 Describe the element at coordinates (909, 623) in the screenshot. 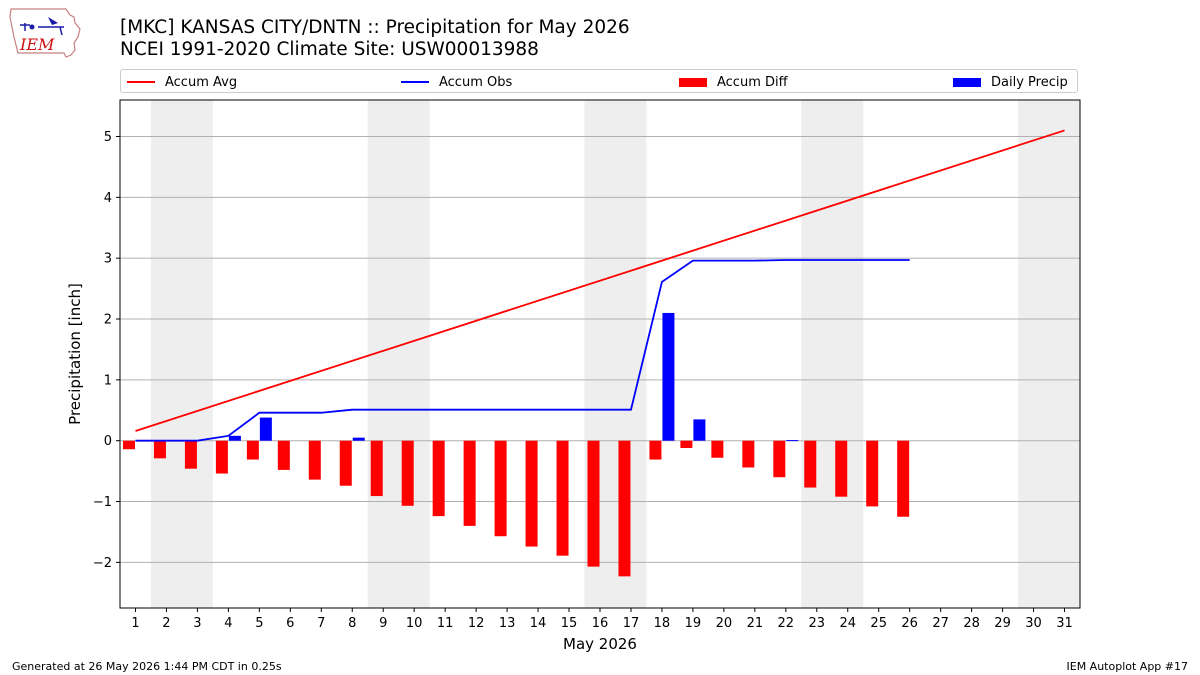

I see `x-tick-label: 26` at that location.